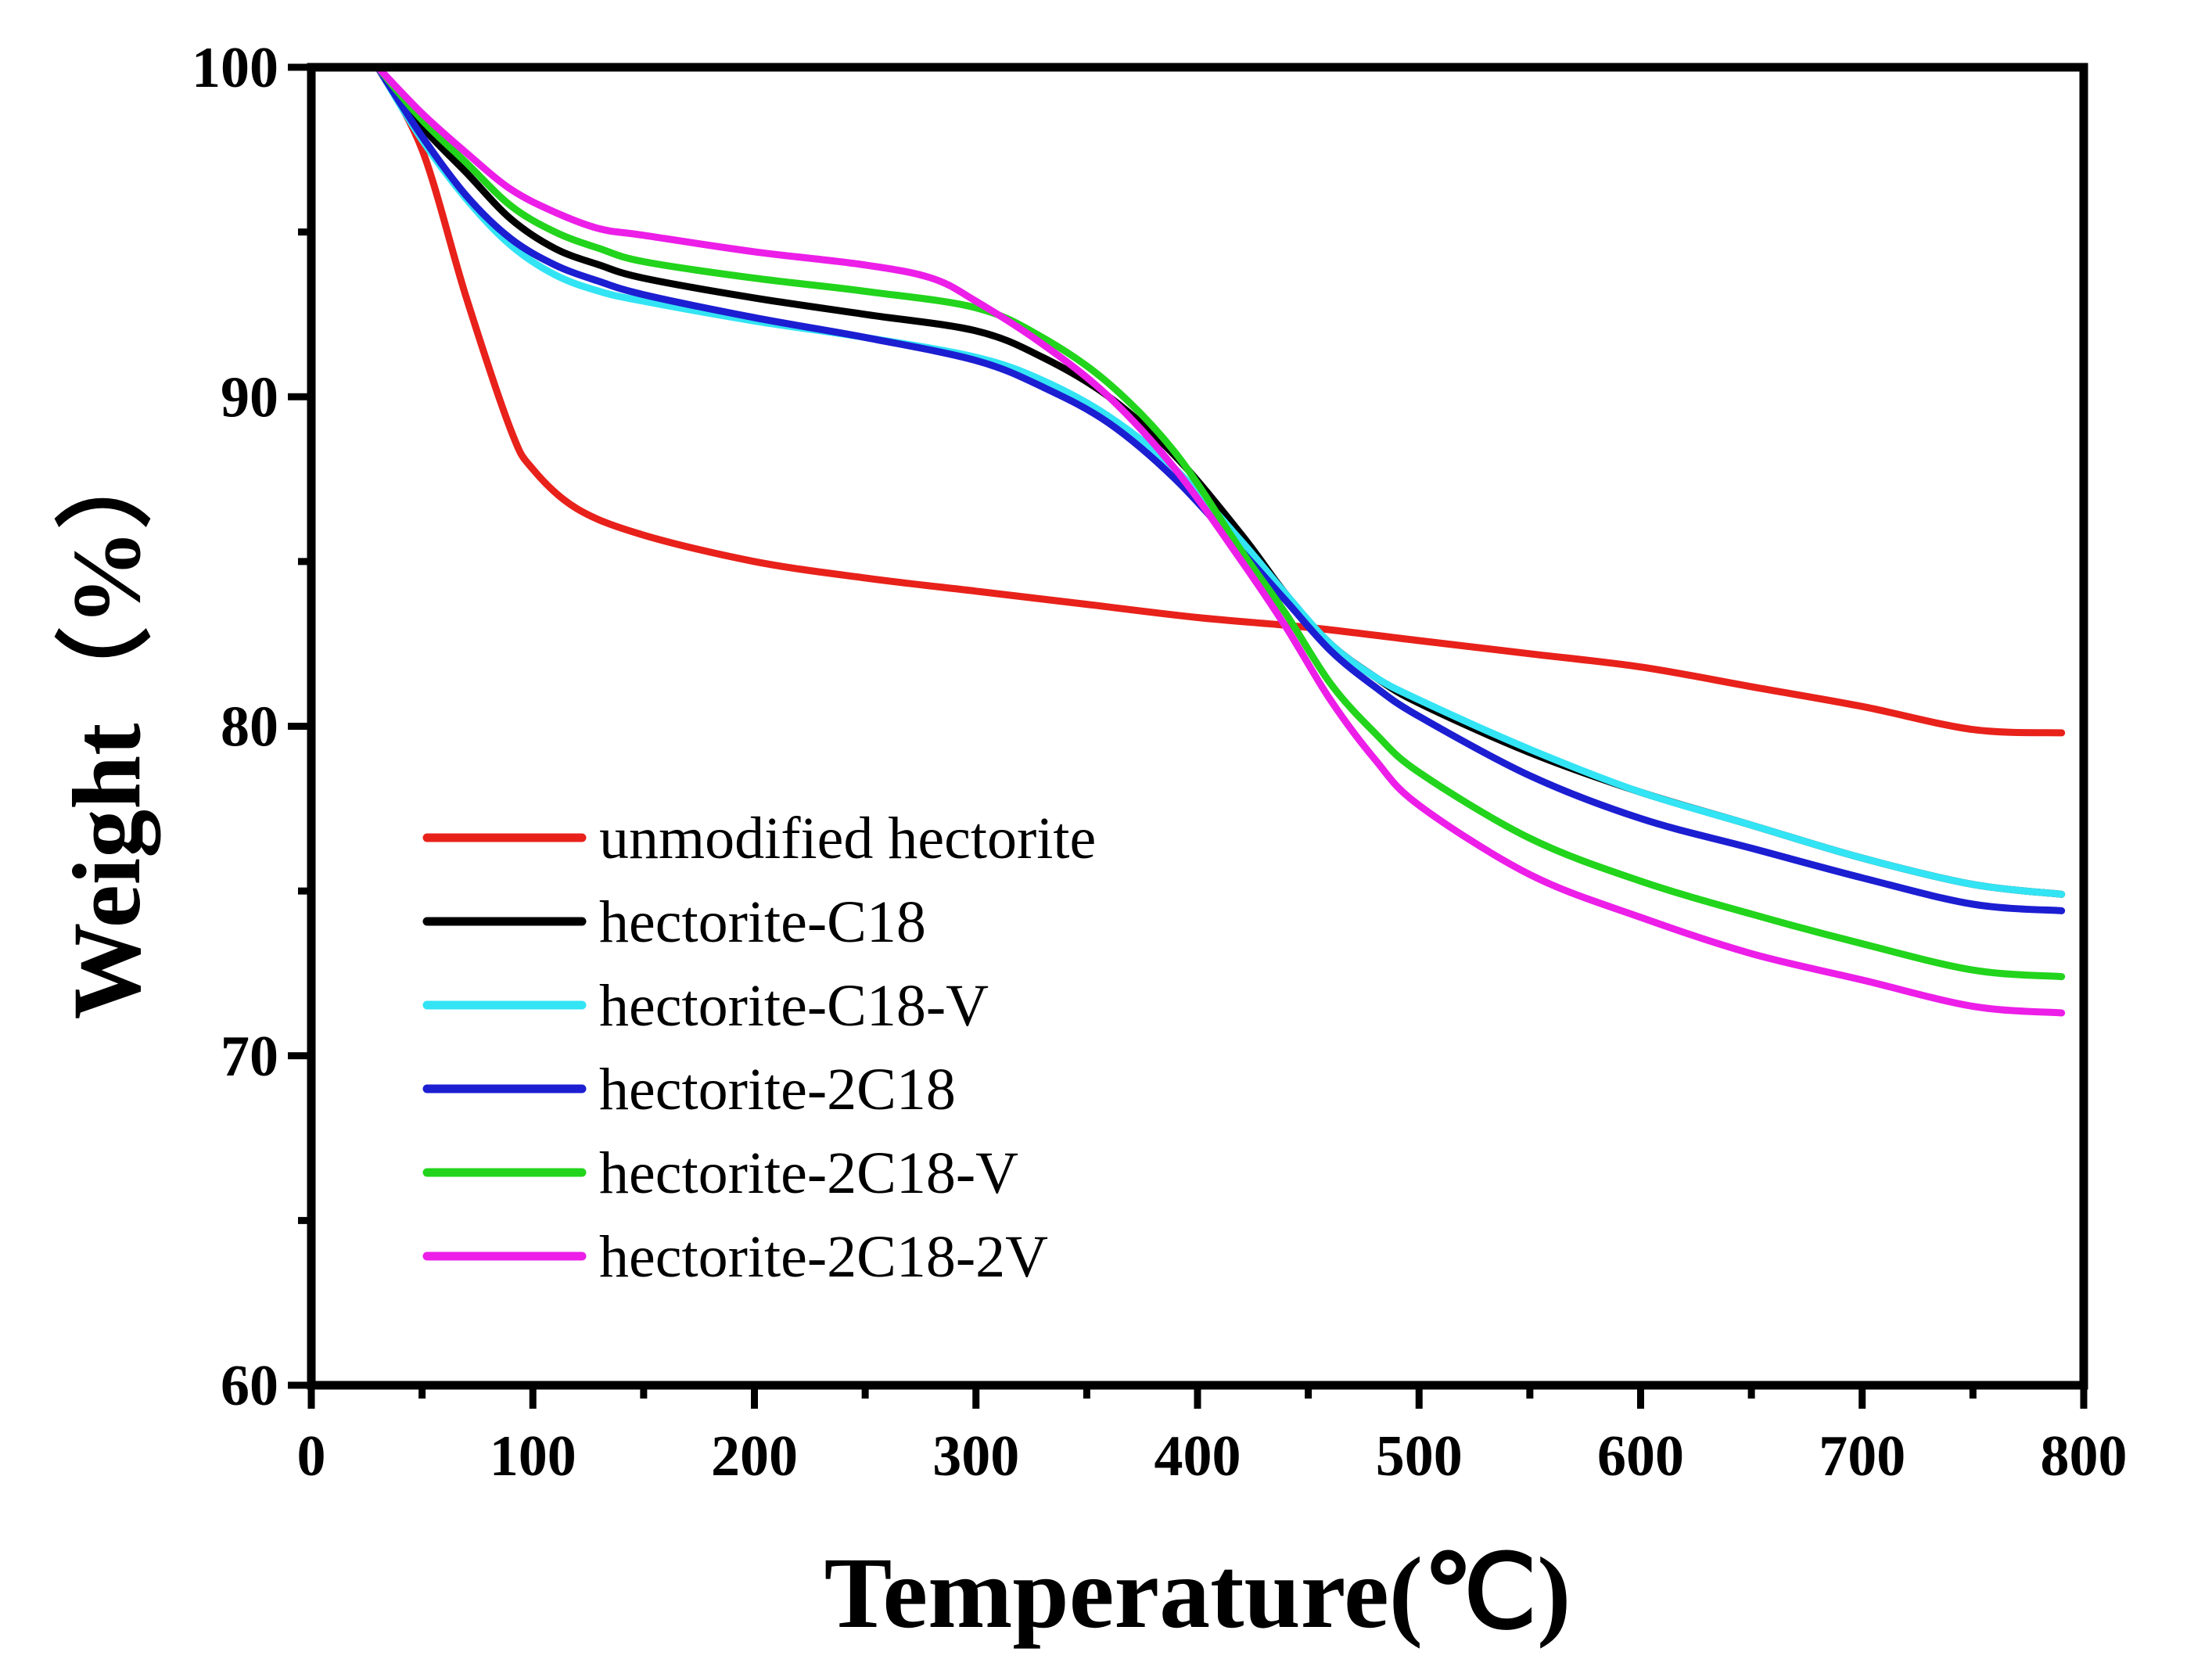 This screenshot has width=2212, height=1677. What do you see at coordinates (533, 1456) in the screenshot?
I see `x-tick-label: 100` at bounding box center [533, 1456].